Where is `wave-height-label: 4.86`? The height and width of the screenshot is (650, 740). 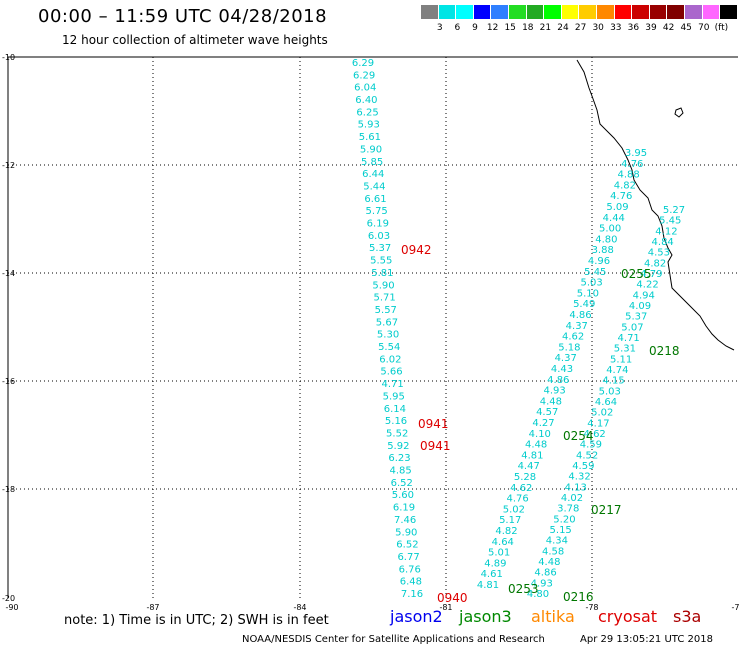
wave-height-label: 4.86 is located at coordinates (558, 380).